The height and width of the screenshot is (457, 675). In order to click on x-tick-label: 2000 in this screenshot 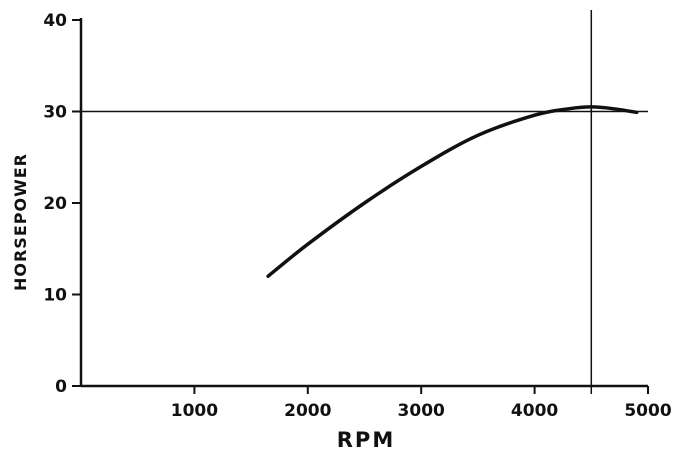, I will do `click(307, 411)`.